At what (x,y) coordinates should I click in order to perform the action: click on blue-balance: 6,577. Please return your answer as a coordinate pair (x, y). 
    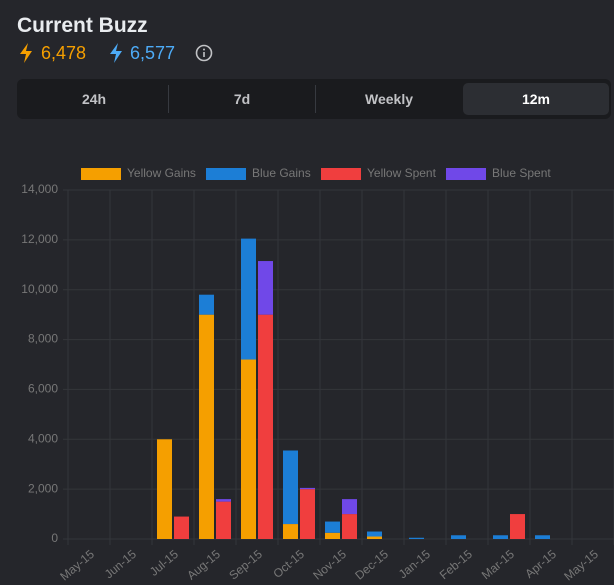
    Looking at the image, I should click on (153, 53).